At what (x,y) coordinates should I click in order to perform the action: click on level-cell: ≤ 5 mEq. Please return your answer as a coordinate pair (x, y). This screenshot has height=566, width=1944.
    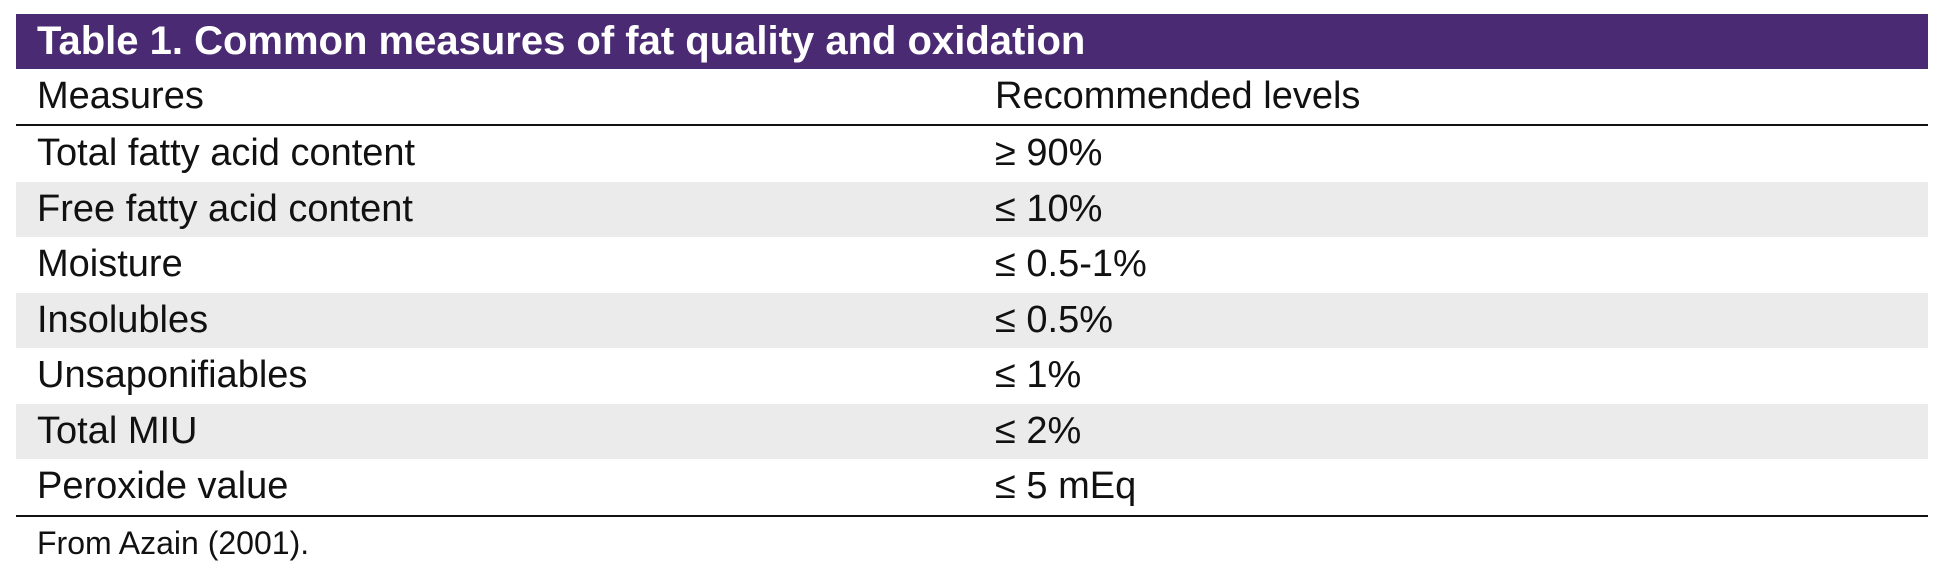
    Looking at the image, I should click on (1066, 486).